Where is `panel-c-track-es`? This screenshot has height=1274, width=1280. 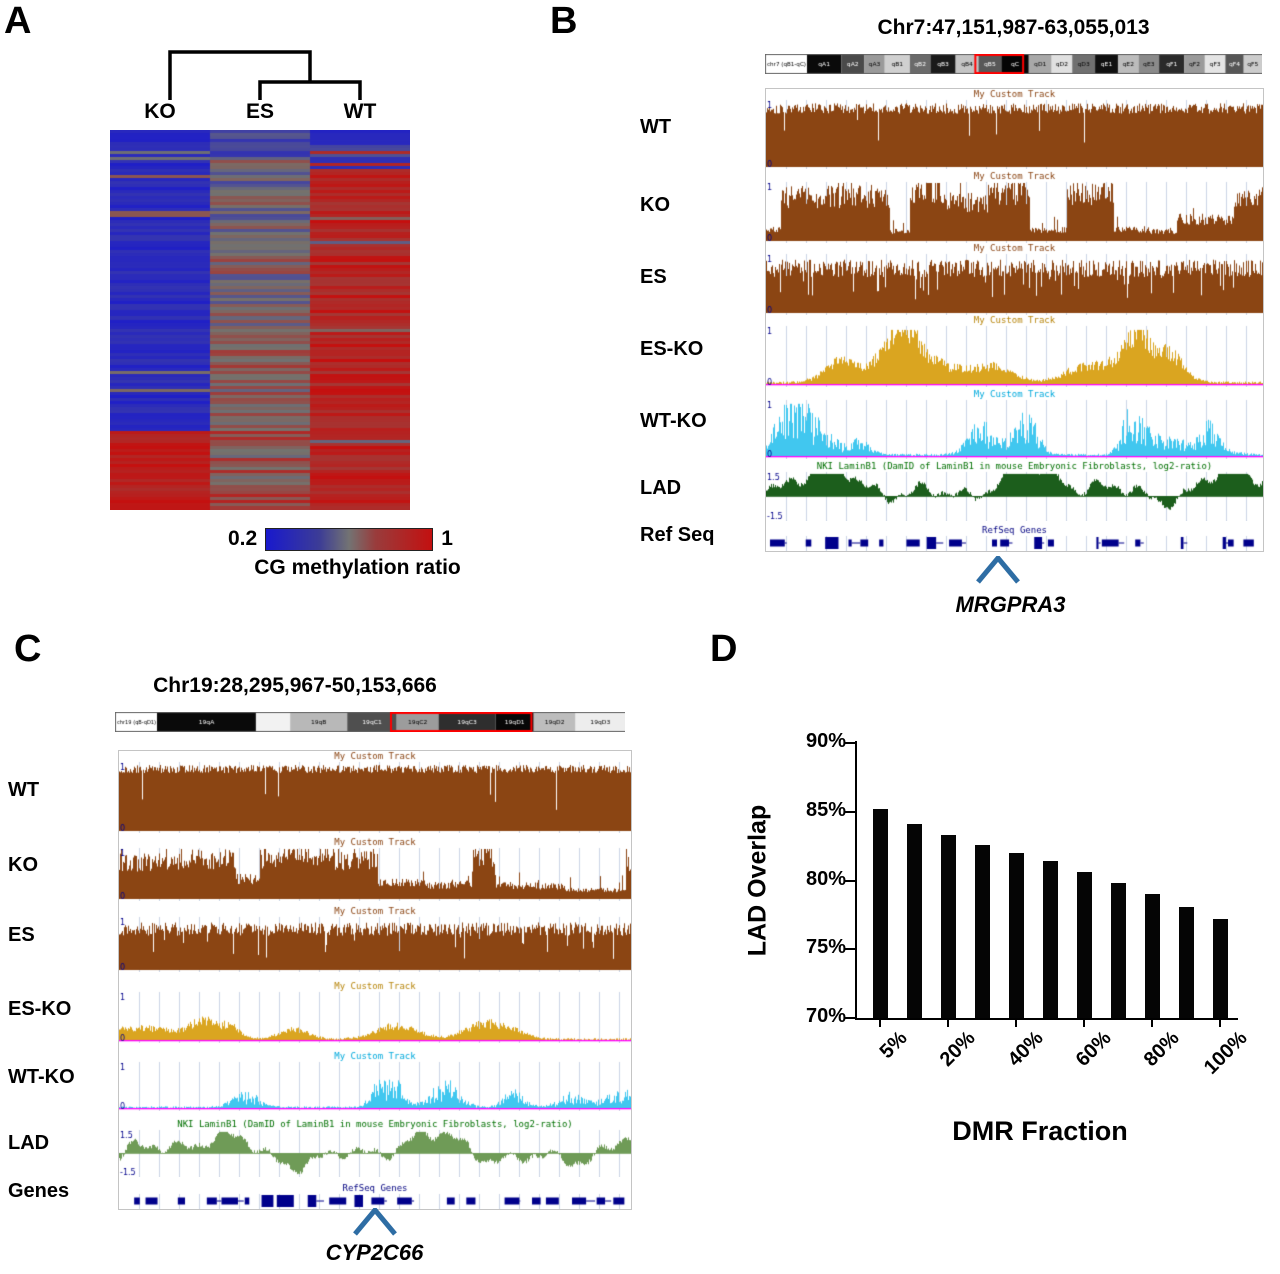 panel-c-track-es is located at coordinates (375, 939).